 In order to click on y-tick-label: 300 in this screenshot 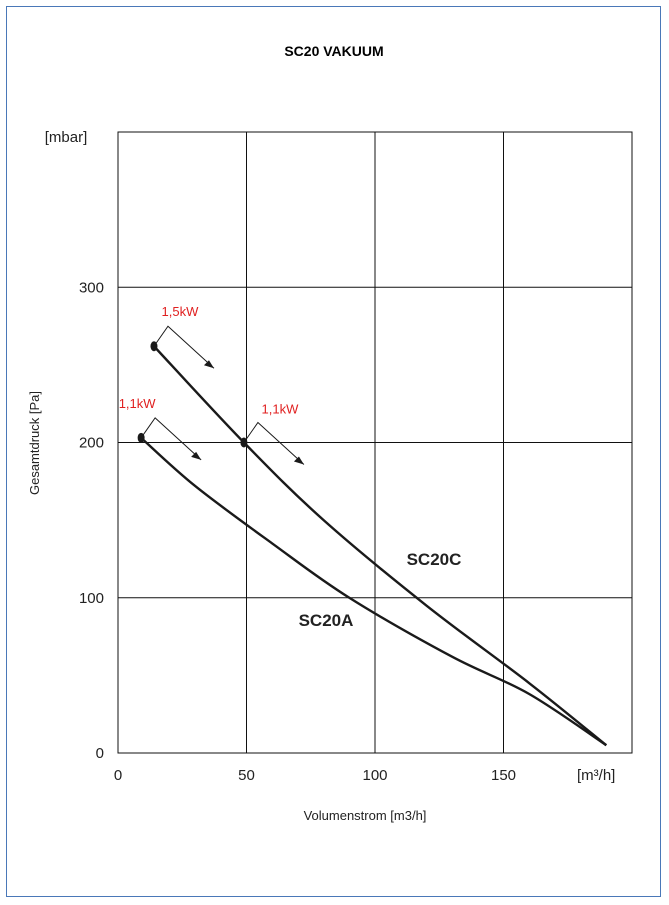, I will do `click(91, 287)`.